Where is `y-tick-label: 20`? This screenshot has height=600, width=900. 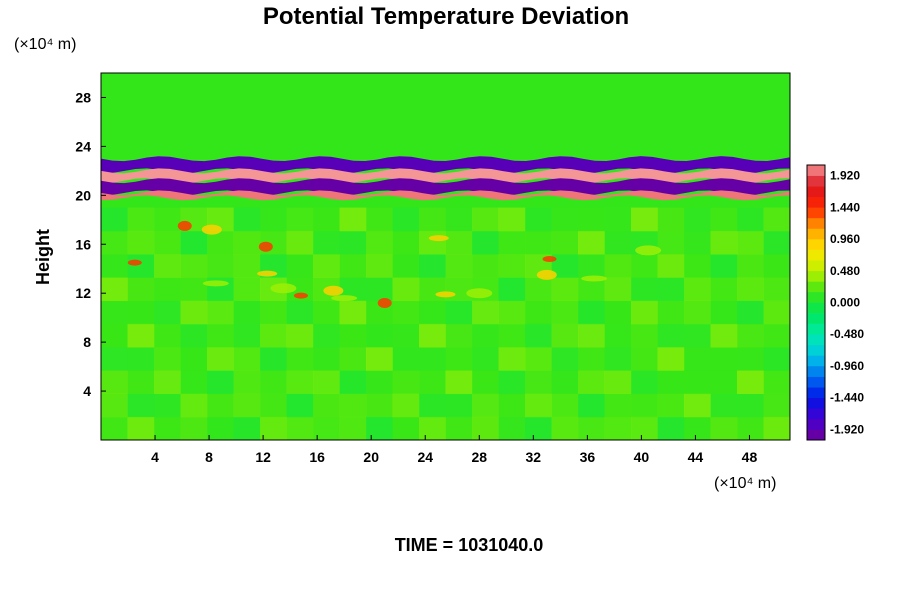
y-tick-label: 20 is located at coordinates (83, 195).